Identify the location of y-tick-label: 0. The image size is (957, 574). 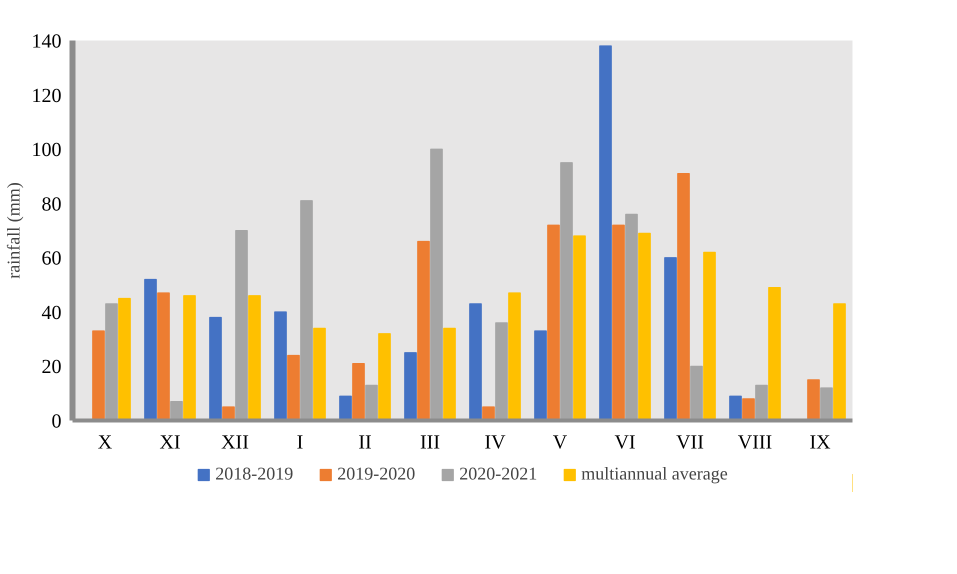
(57, 421).